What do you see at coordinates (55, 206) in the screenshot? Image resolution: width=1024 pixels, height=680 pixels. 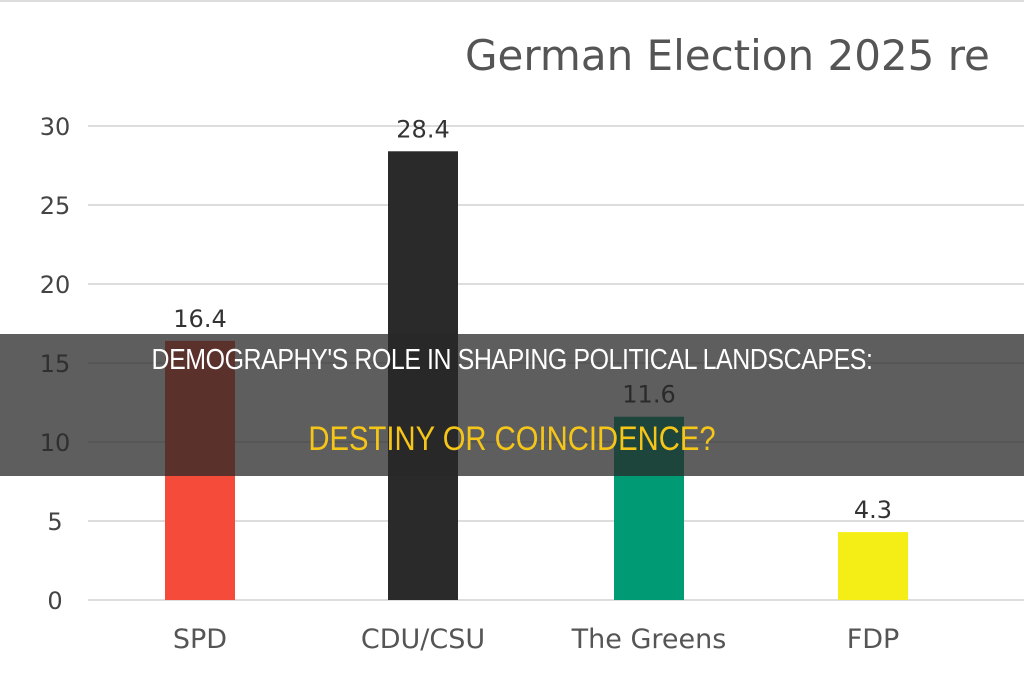 I see `y-tick-label: 25` at bounding box center [55, 206].